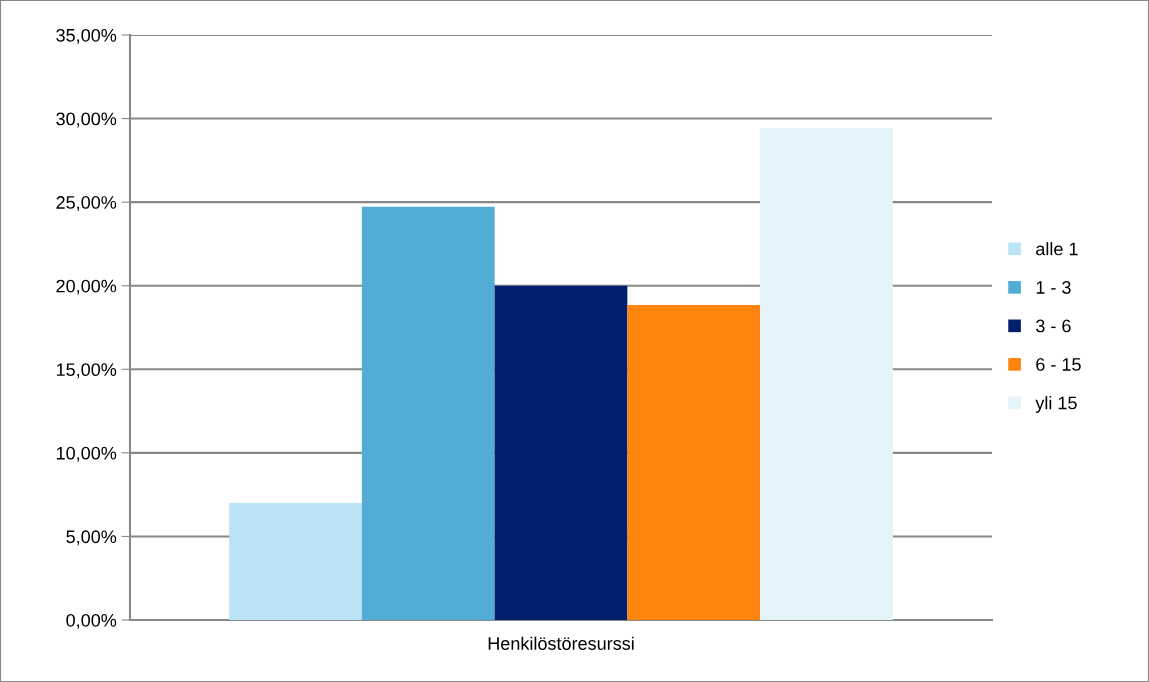 This screenshot has width=1149, height=682. Describe the element at coordinates (86, 287) in the screenshot. I see `y-tick-label: 20,00%` at that location.